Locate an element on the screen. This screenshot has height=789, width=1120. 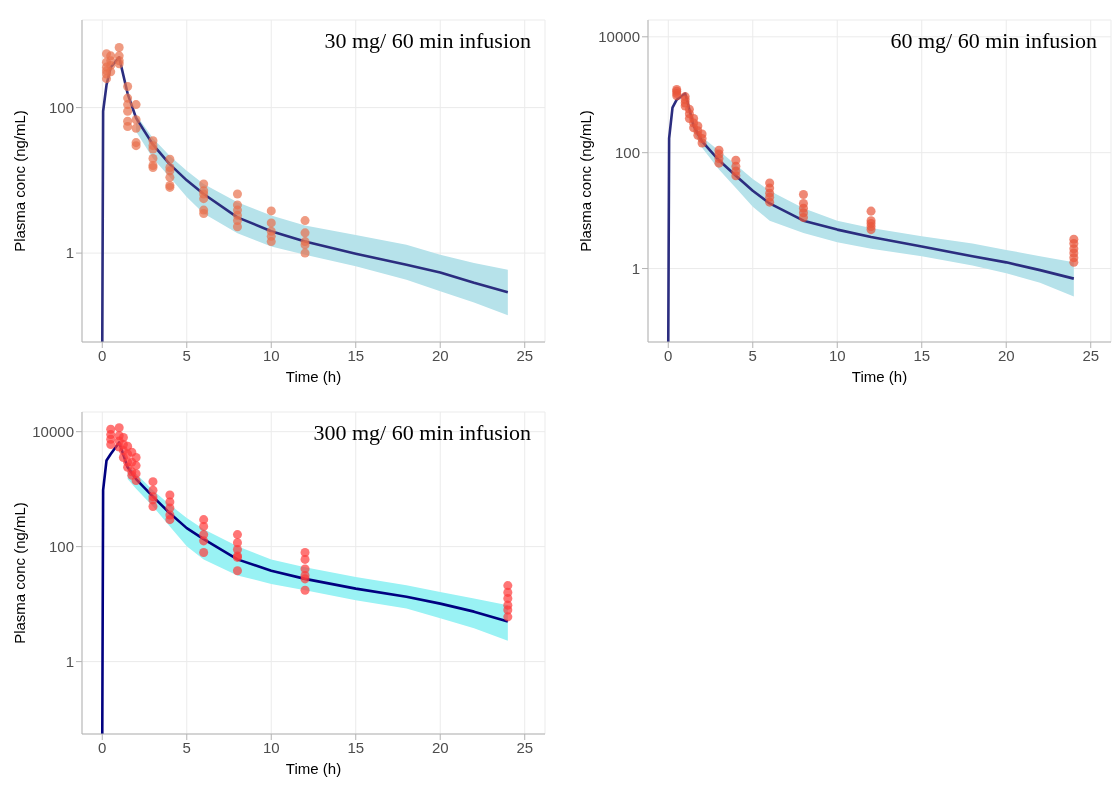
chart-title: 30 mg/ 60 min infusion is located at coordinates (427, 41).